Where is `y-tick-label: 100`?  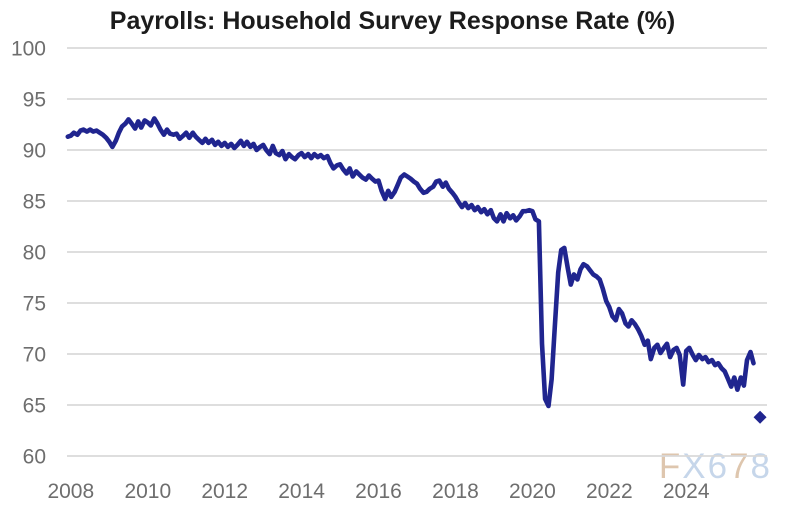
y-tick-label: 100 is located at coordinates (28, 49).